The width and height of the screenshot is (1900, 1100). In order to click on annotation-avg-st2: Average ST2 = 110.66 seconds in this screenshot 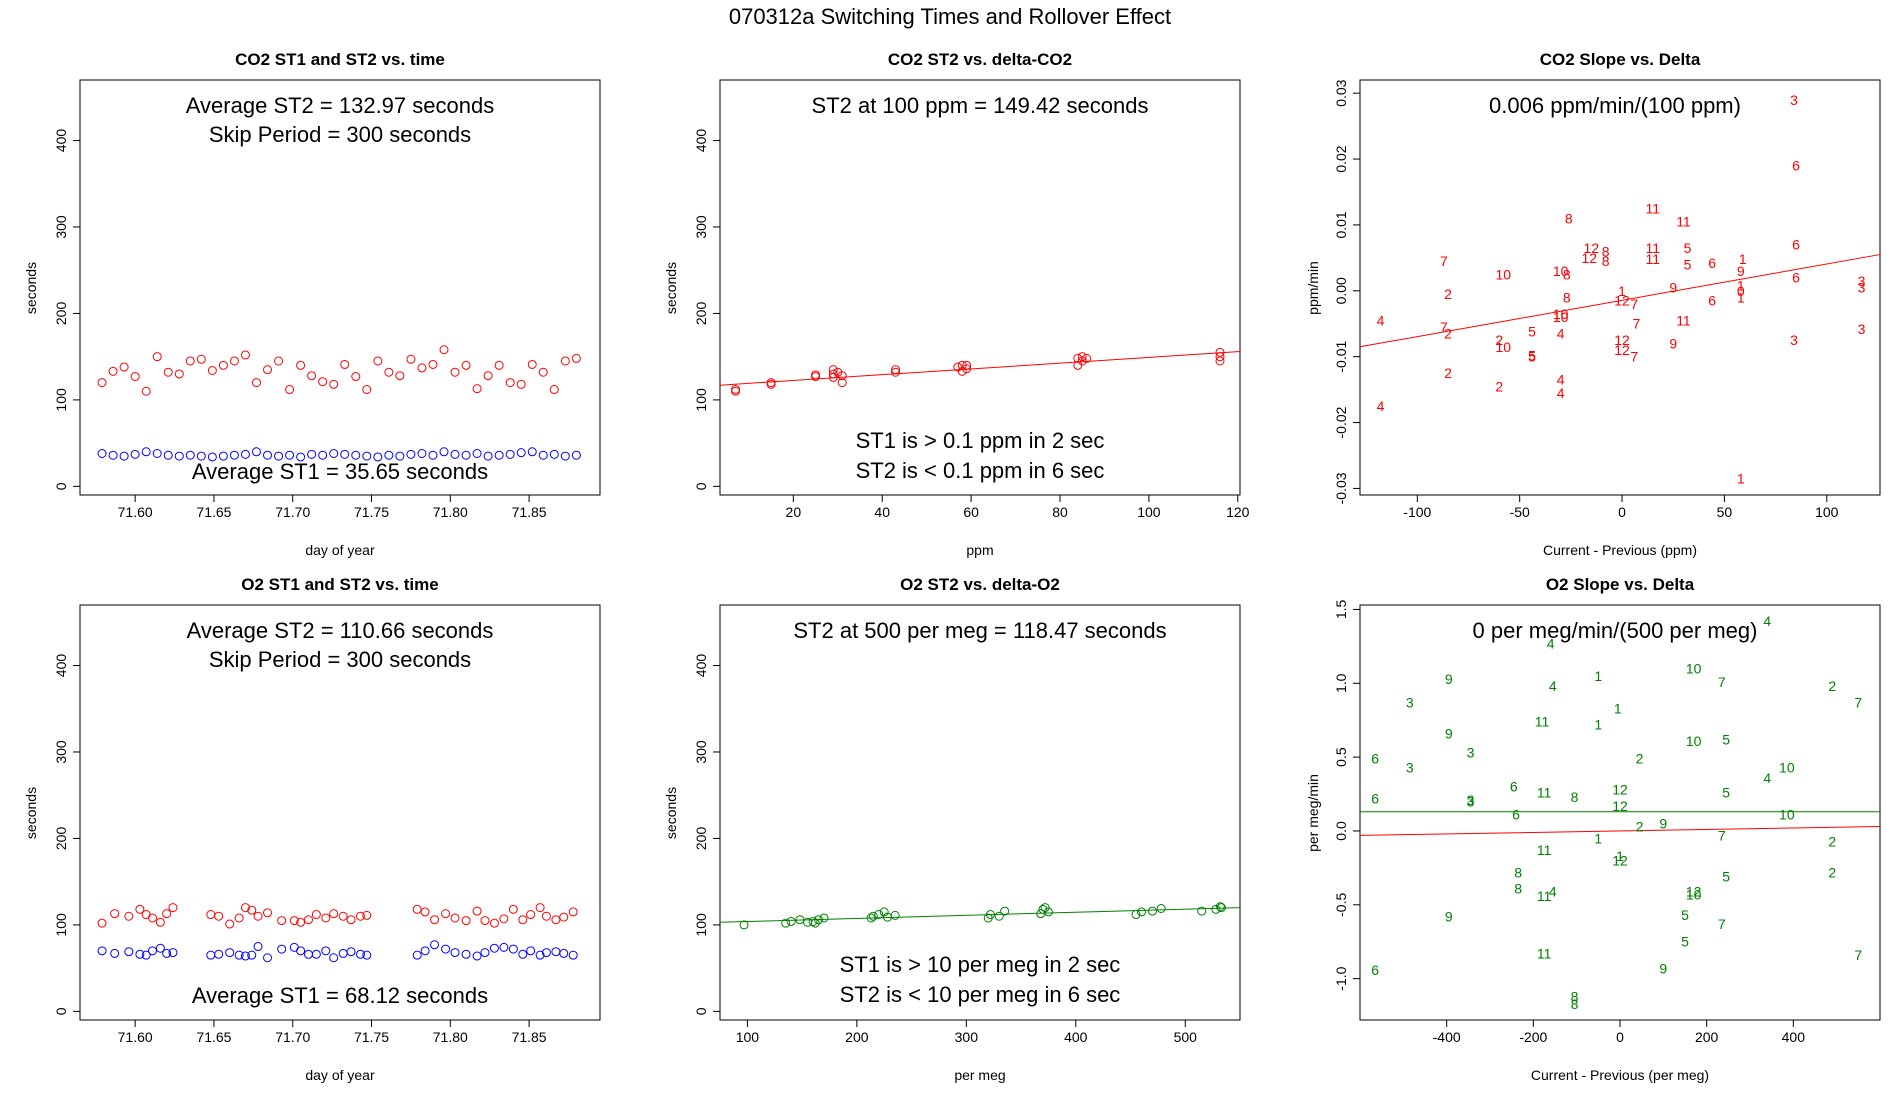, I will do `click(340, 630)`.